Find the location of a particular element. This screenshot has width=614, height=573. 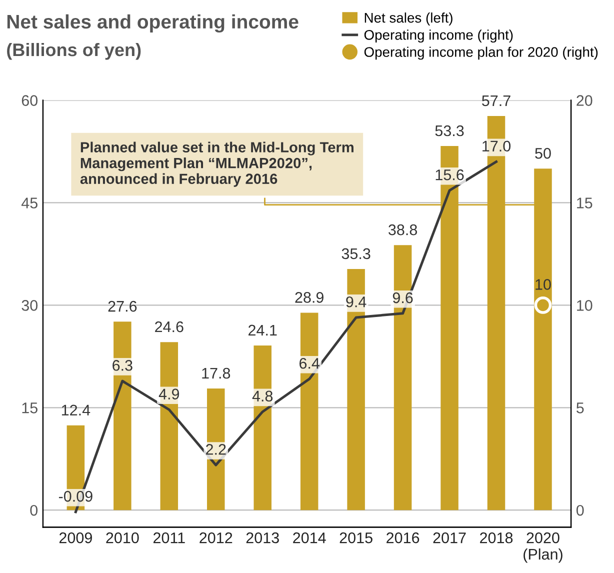

data-label: 12.4 is located at coordinates (76, 410).